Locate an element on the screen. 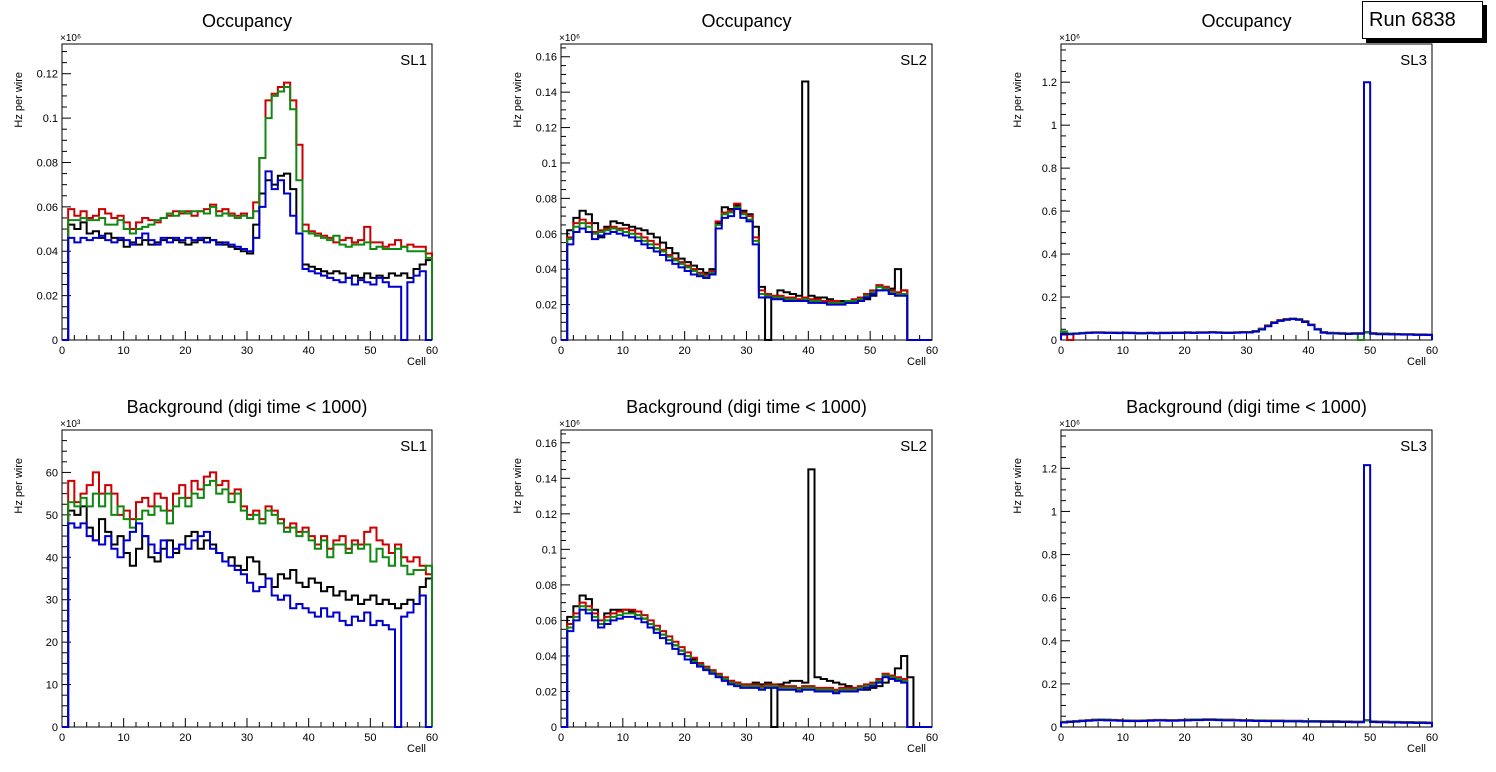  y-tick-label: 0.8 is located at coordinates (1049, 169).